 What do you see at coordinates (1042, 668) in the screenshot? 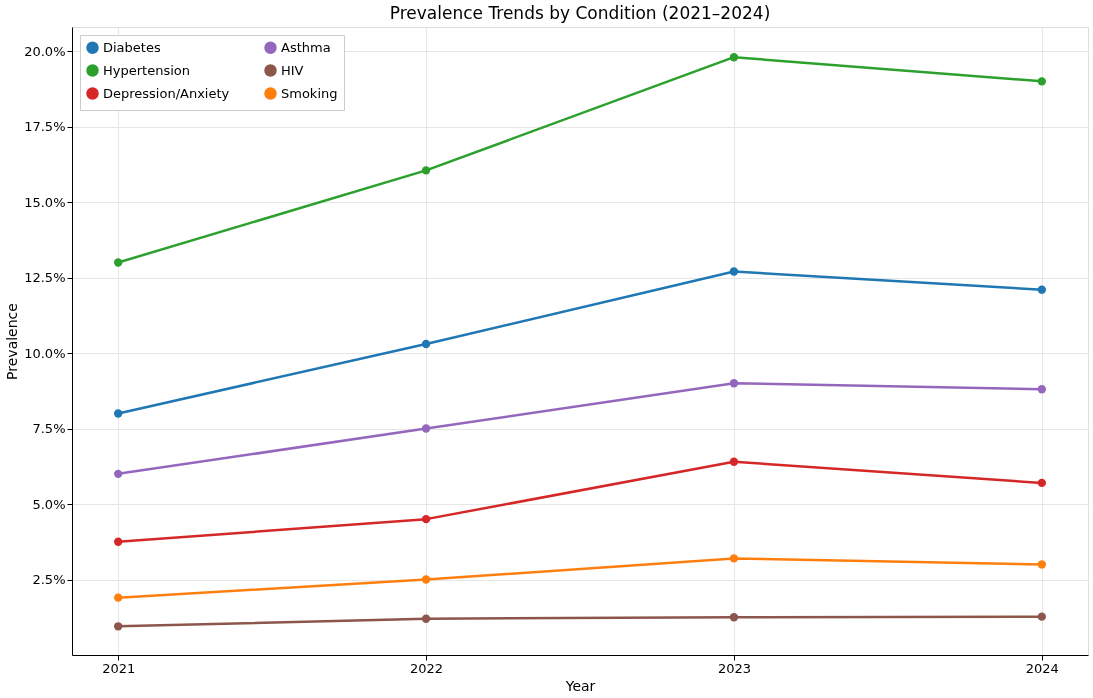
I see `x-tick-label: 2024` at bounding box center [1042, 668].